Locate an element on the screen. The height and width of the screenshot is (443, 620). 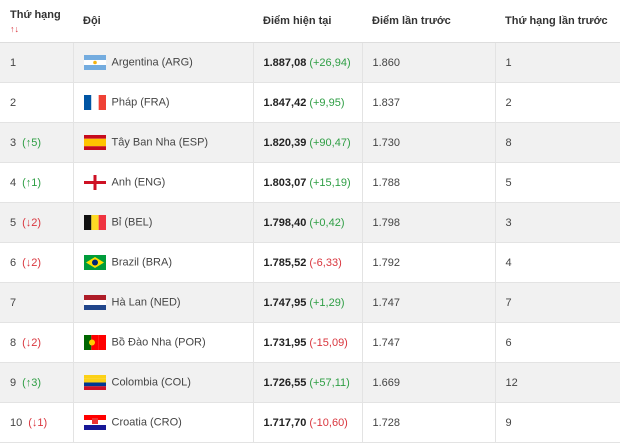
previous-points-cell: 1.669 is located at coordinates (428, 382).